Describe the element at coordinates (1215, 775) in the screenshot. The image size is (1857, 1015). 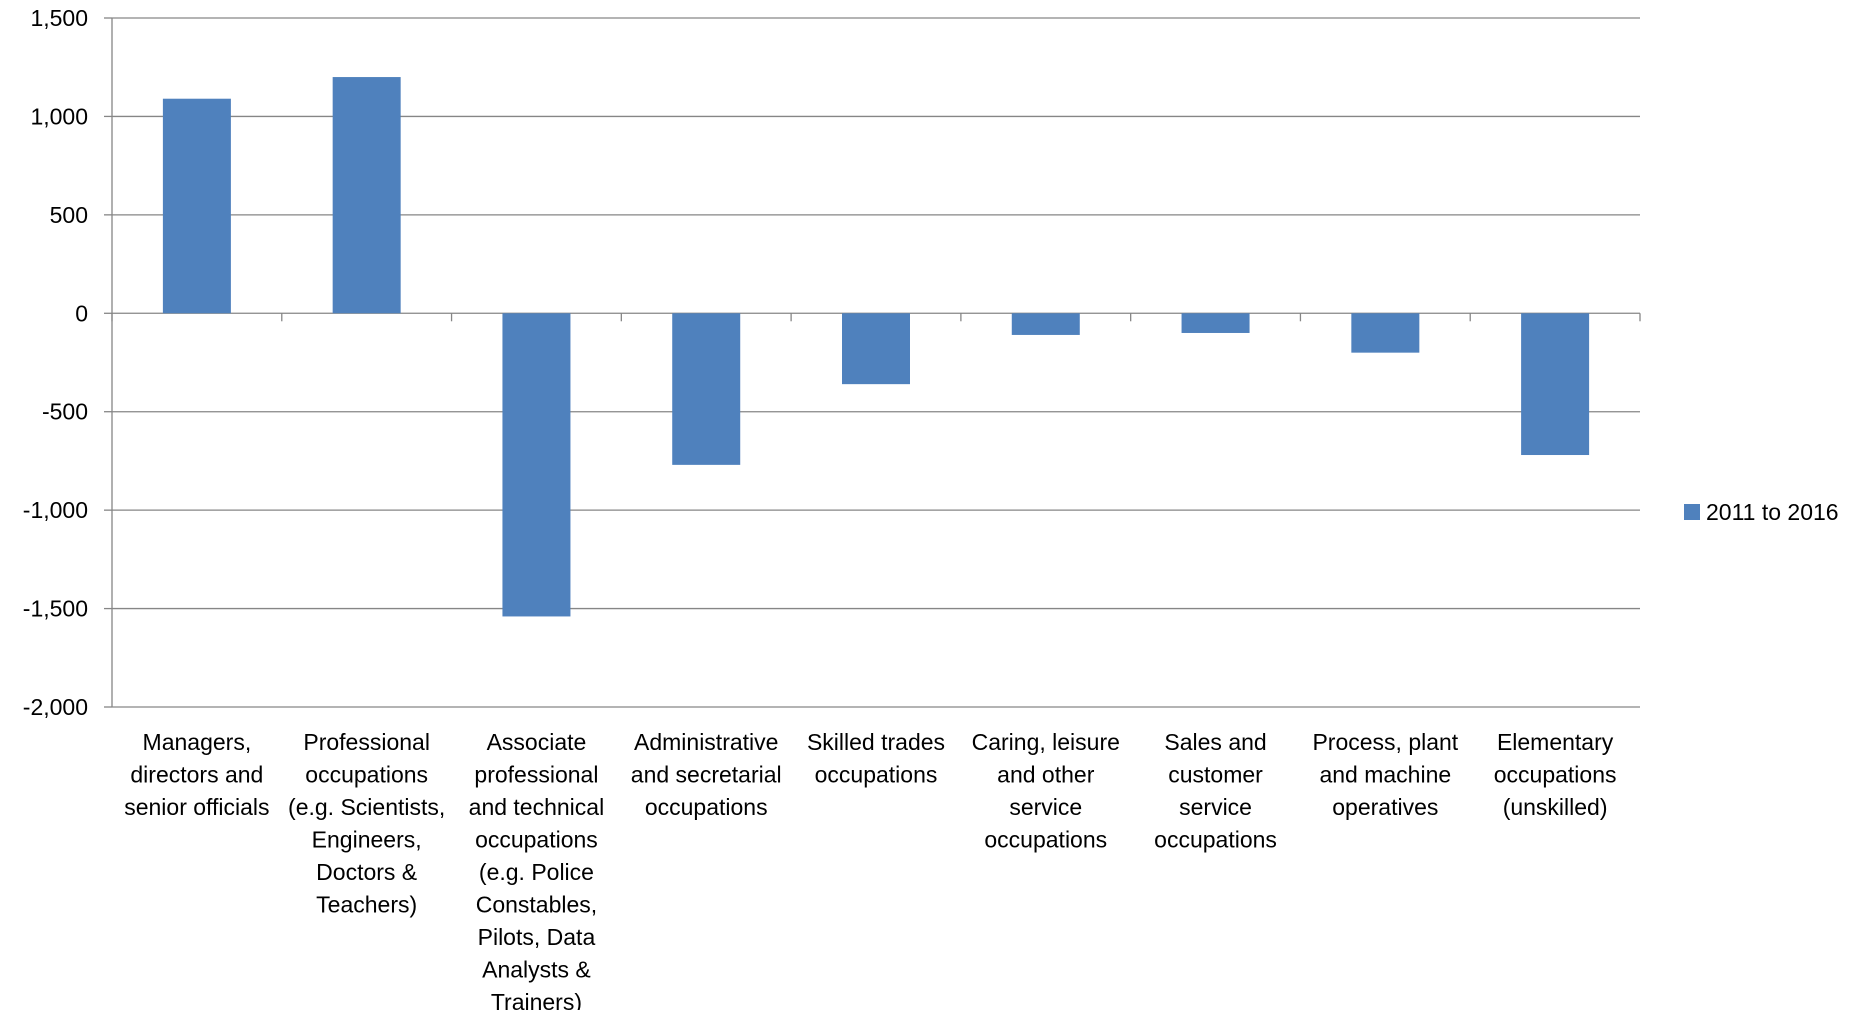
I see `category-label-line: customer` at that location.